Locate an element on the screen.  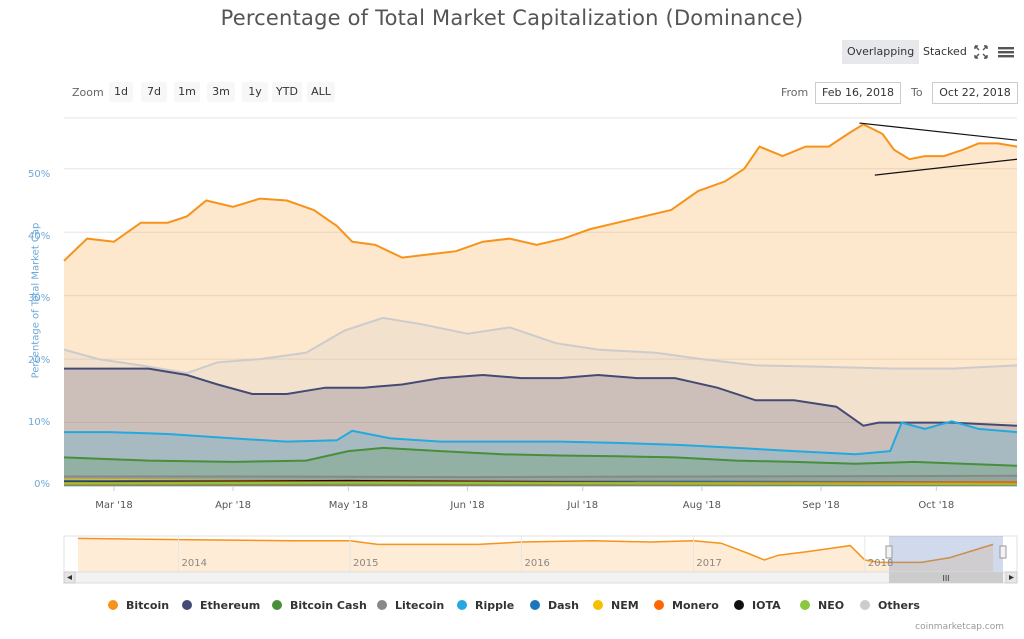
dash-swatch-icon is located at coordinates (535, 605).